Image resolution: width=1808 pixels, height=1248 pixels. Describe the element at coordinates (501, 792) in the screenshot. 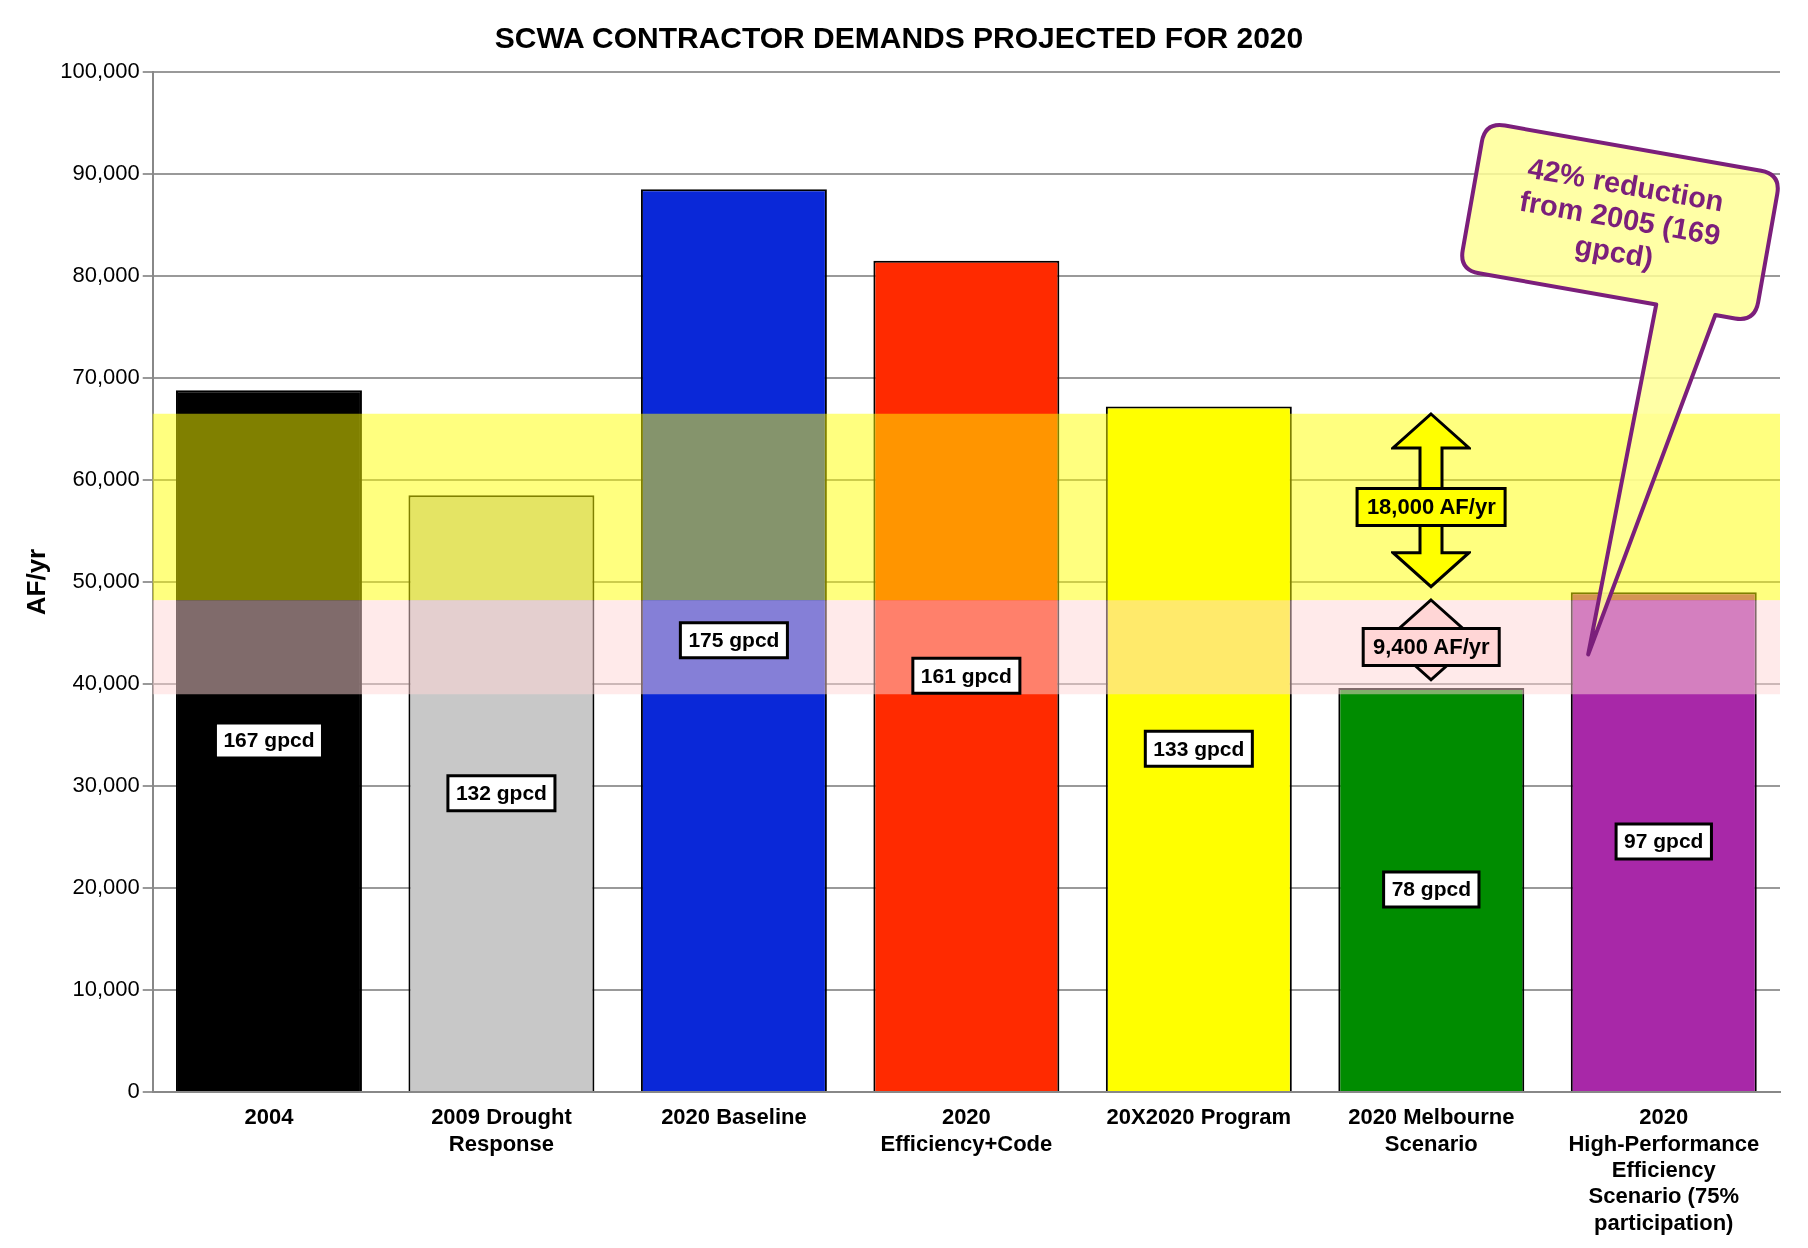

I see `annotation: 132 gpcd` at that location.